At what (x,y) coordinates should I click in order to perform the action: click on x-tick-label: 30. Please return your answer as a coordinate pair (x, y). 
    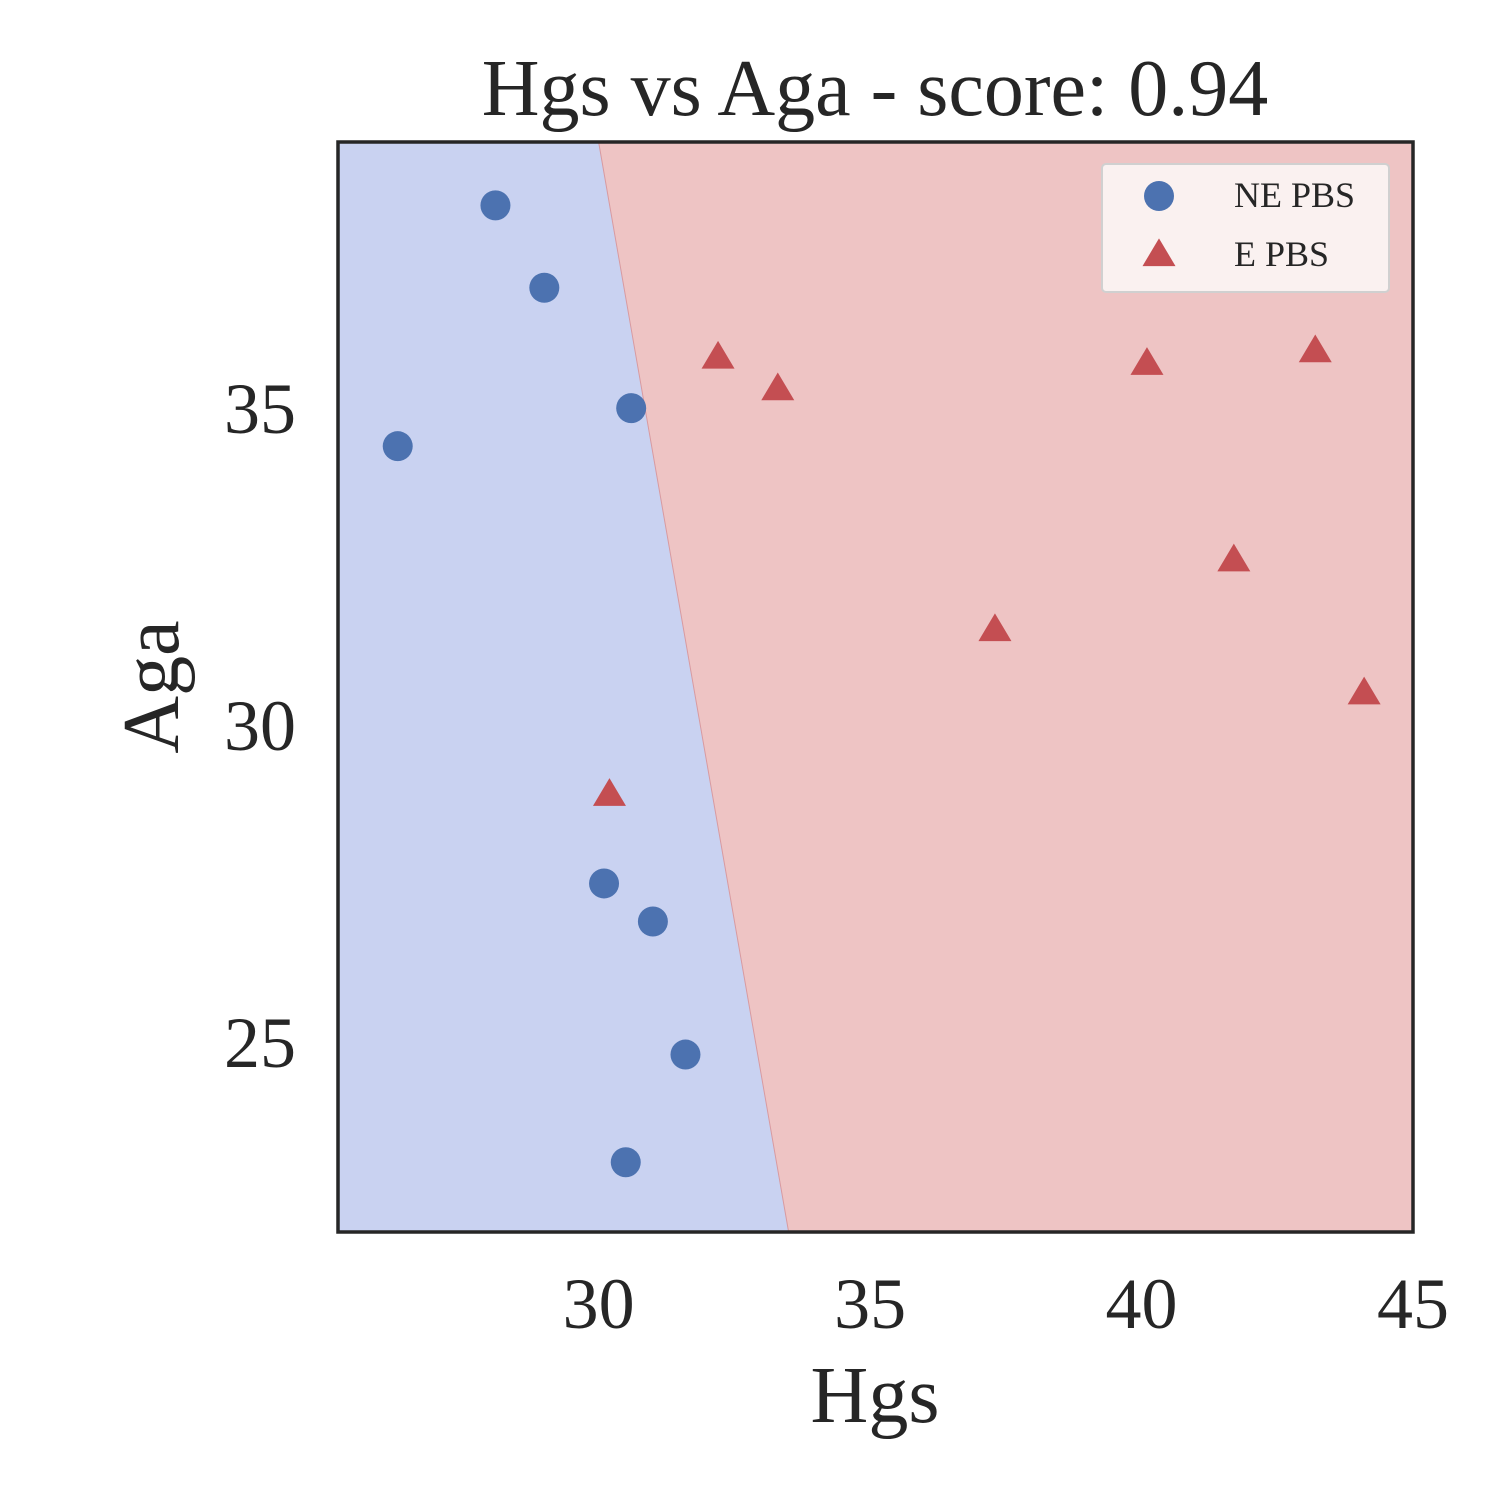
    Looking at the image, I should click on (599, 1304).